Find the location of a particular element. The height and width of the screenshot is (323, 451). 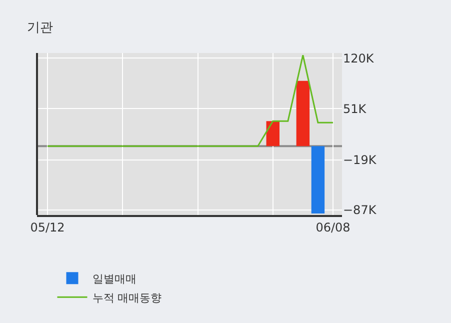

x-tick-label: 05/12 is located at coordinates (47, 227).